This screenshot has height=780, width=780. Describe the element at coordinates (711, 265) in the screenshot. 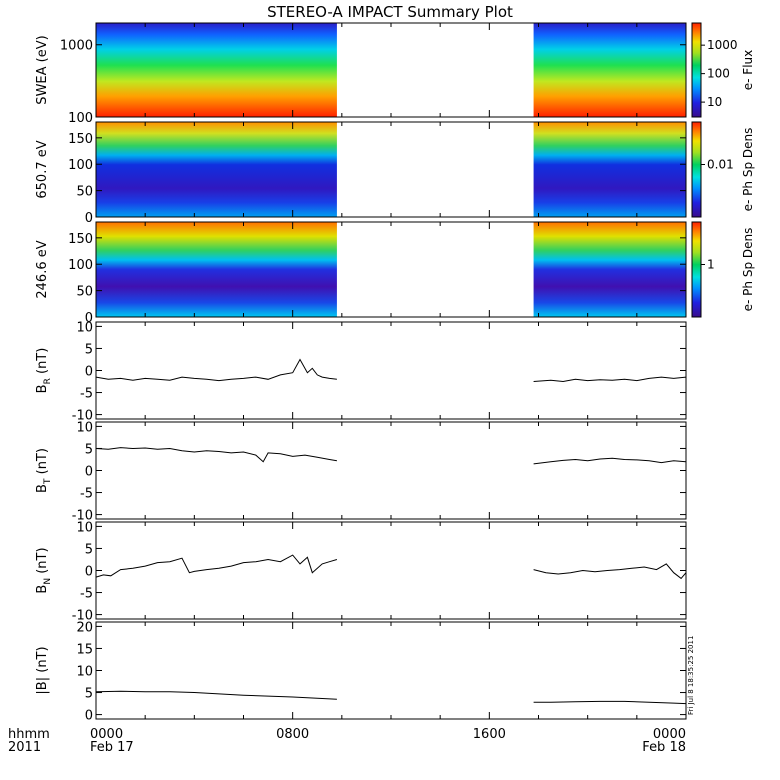

I see `colorbar-tick-label: 1` at that location.